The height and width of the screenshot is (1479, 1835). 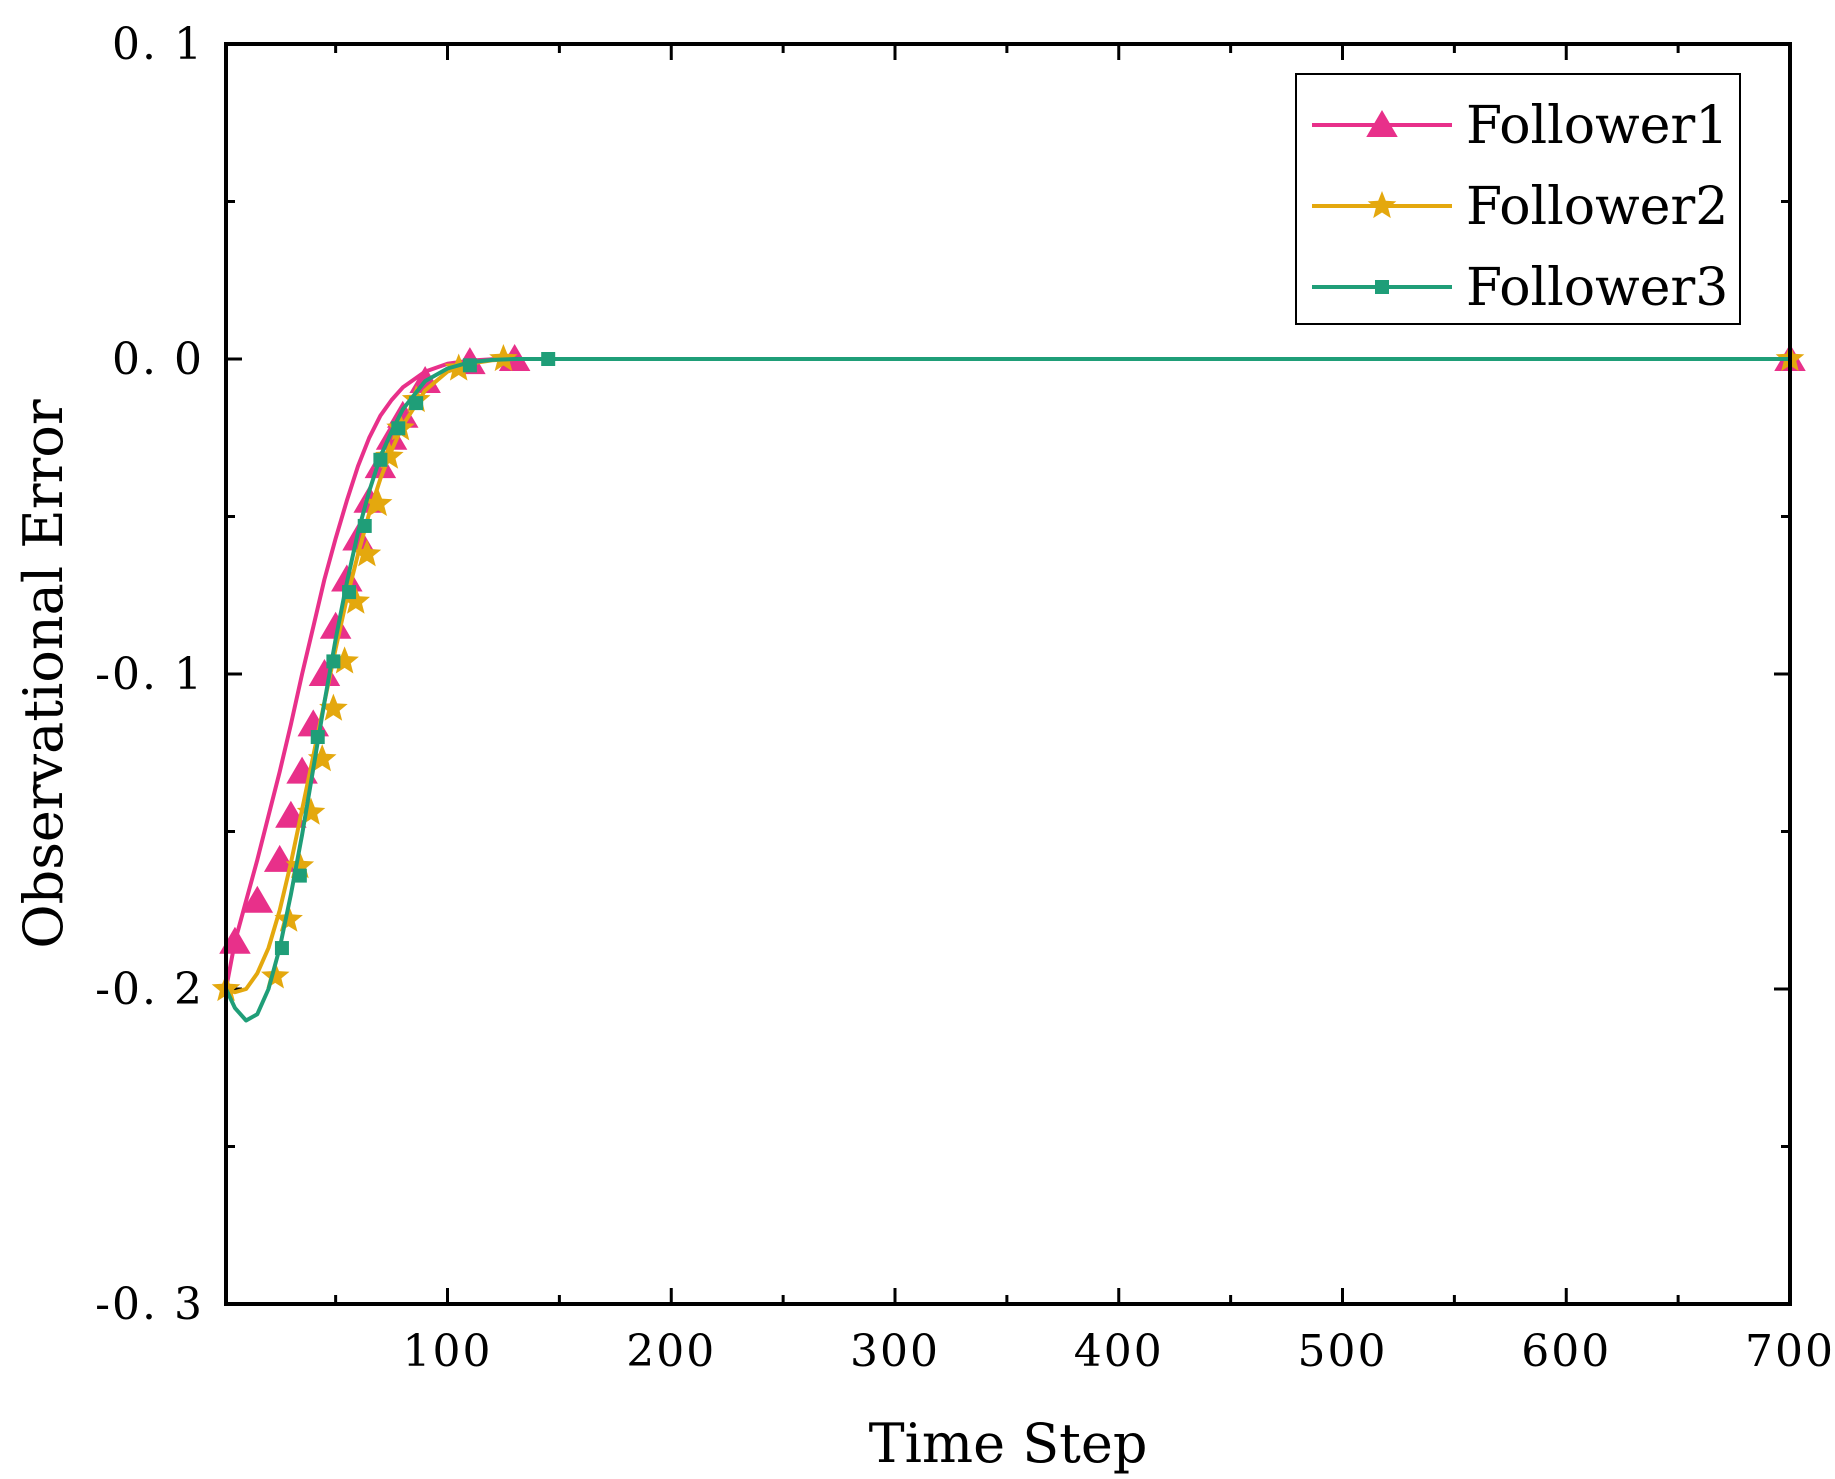 I want to click on x-tick-label: 300, so click(x=895, y=1351).